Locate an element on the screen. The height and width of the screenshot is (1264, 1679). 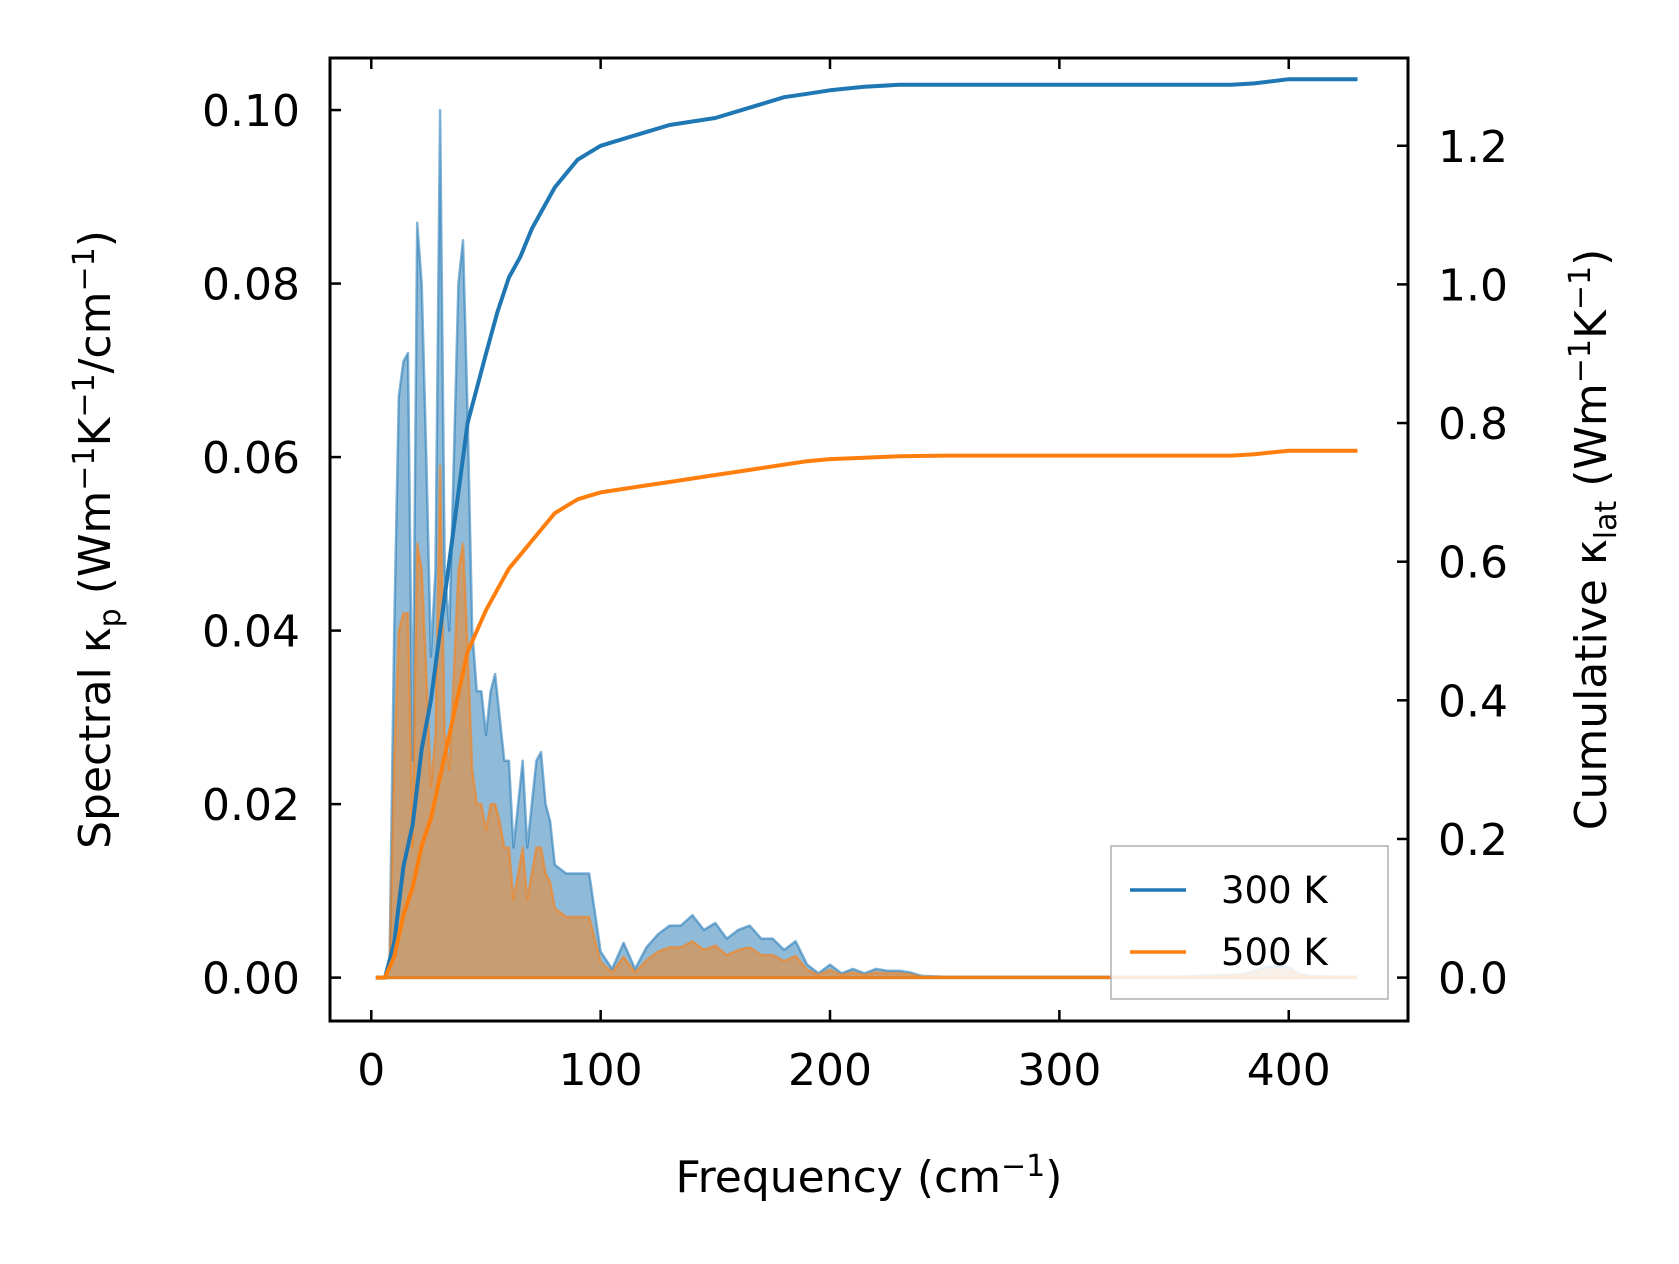
y-left-tick-label: 0.00 is located at coordinates (251, 979).